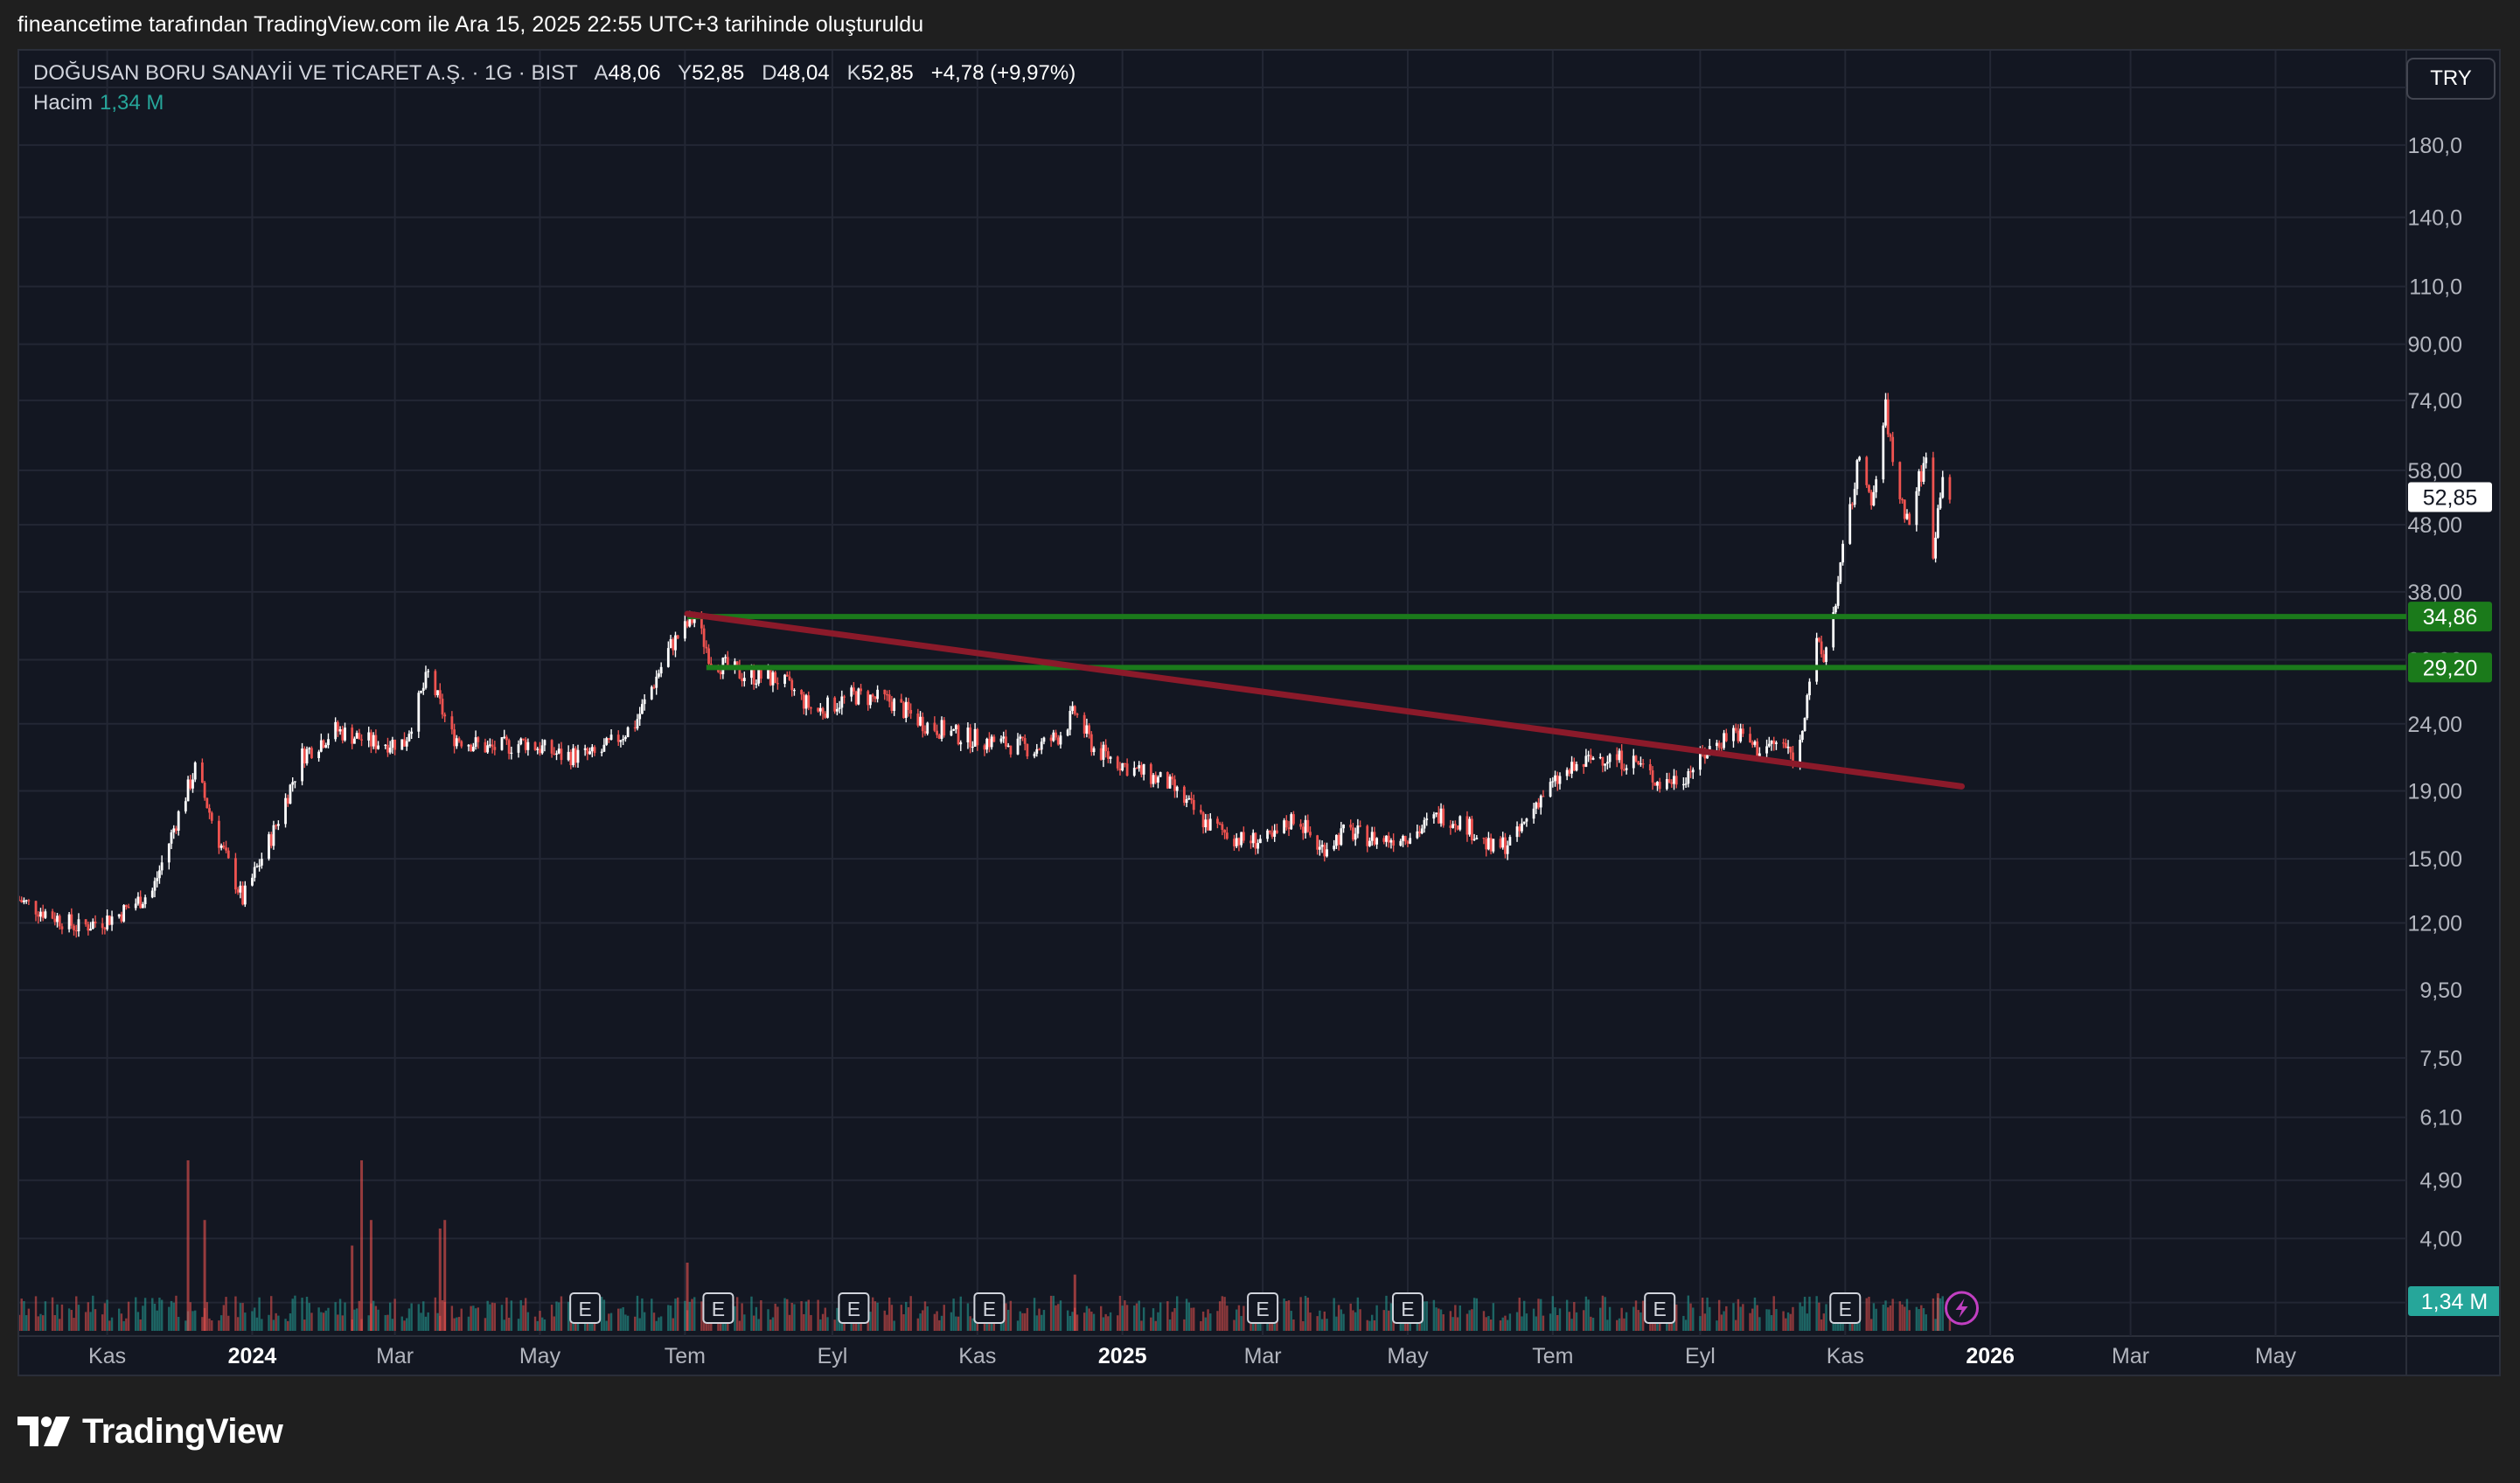  I want to click on x-tick-label: 2025, so click(1122, 1356).